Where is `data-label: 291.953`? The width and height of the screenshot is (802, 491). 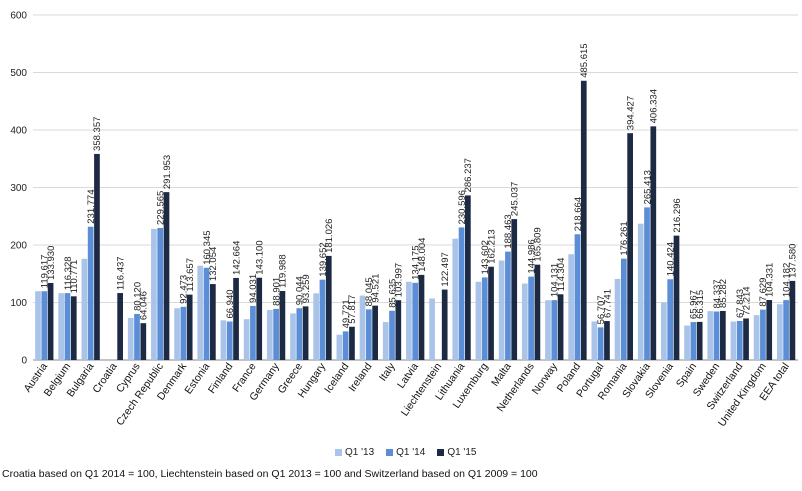 data-label: 291.953 is located at coordinates (167, 172).